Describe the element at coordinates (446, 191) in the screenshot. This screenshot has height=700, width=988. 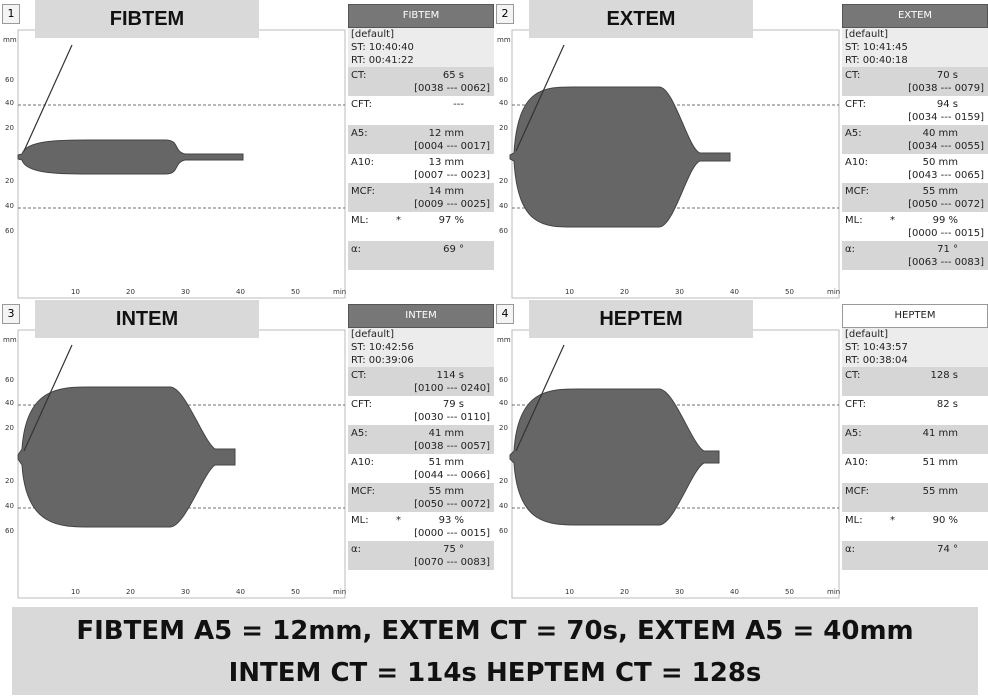
I see `param-value: 14 mm` at that location.